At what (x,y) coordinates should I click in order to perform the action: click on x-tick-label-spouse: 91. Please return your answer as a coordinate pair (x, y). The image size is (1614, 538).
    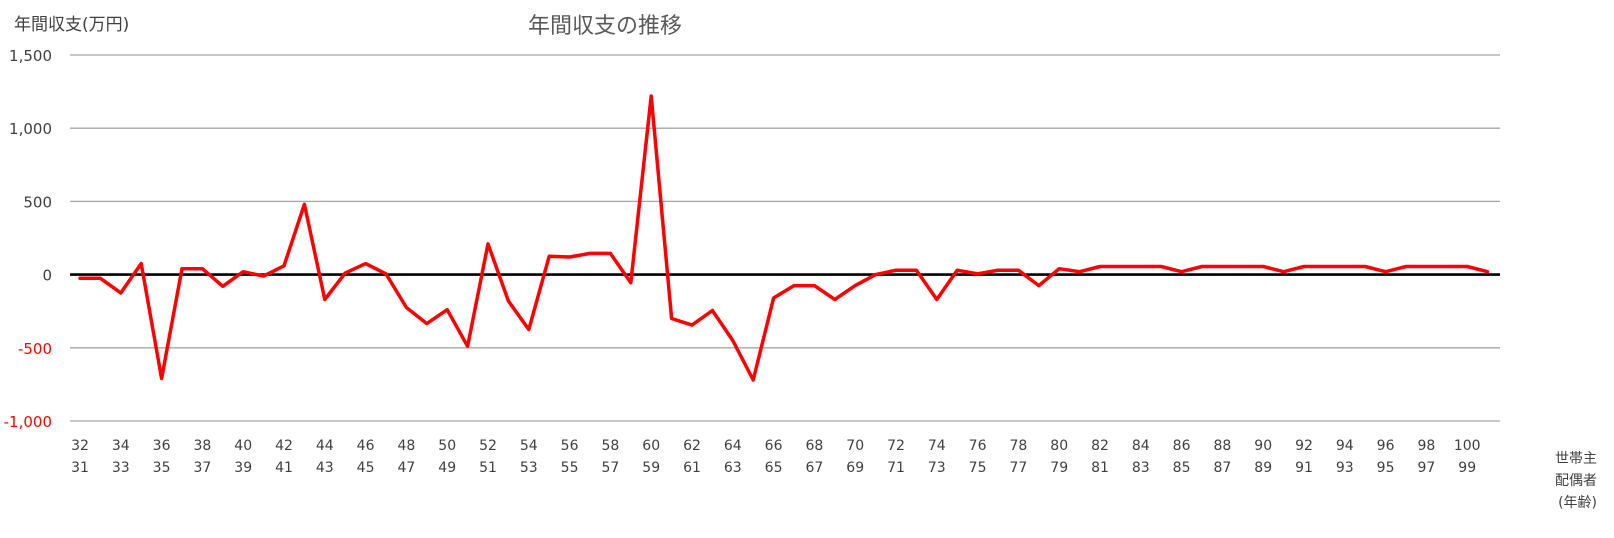
    Looking at the image, I should click on (1304, 468).